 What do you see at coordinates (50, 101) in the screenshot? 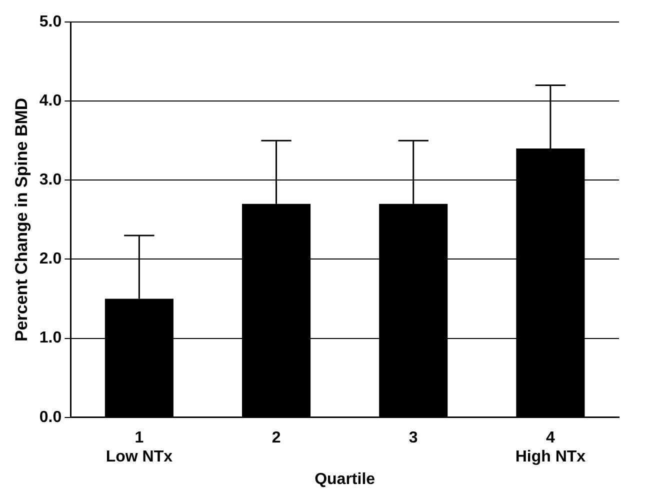
I see `y-tick-label: 4.0` at bounding box center [50, 101].